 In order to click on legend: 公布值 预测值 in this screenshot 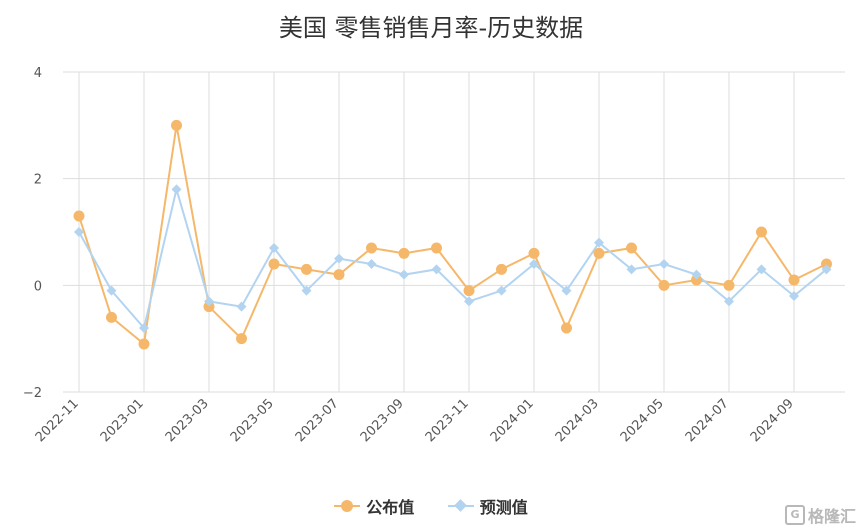, I will do `click(431, 506)`.